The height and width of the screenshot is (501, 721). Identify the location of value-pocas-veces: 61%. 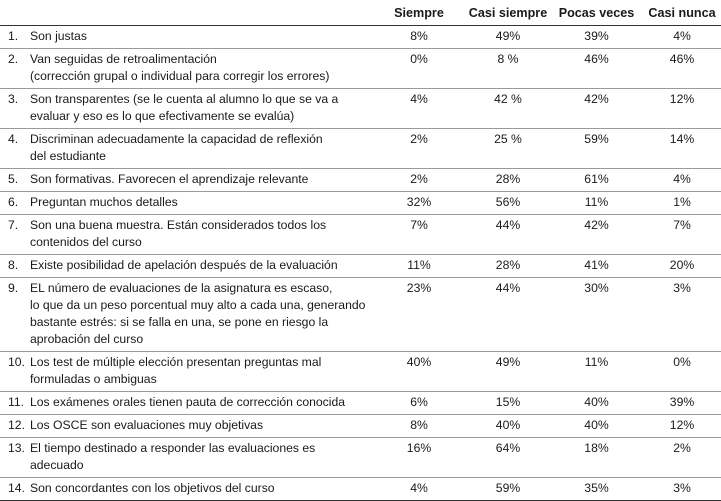
(596, 180).